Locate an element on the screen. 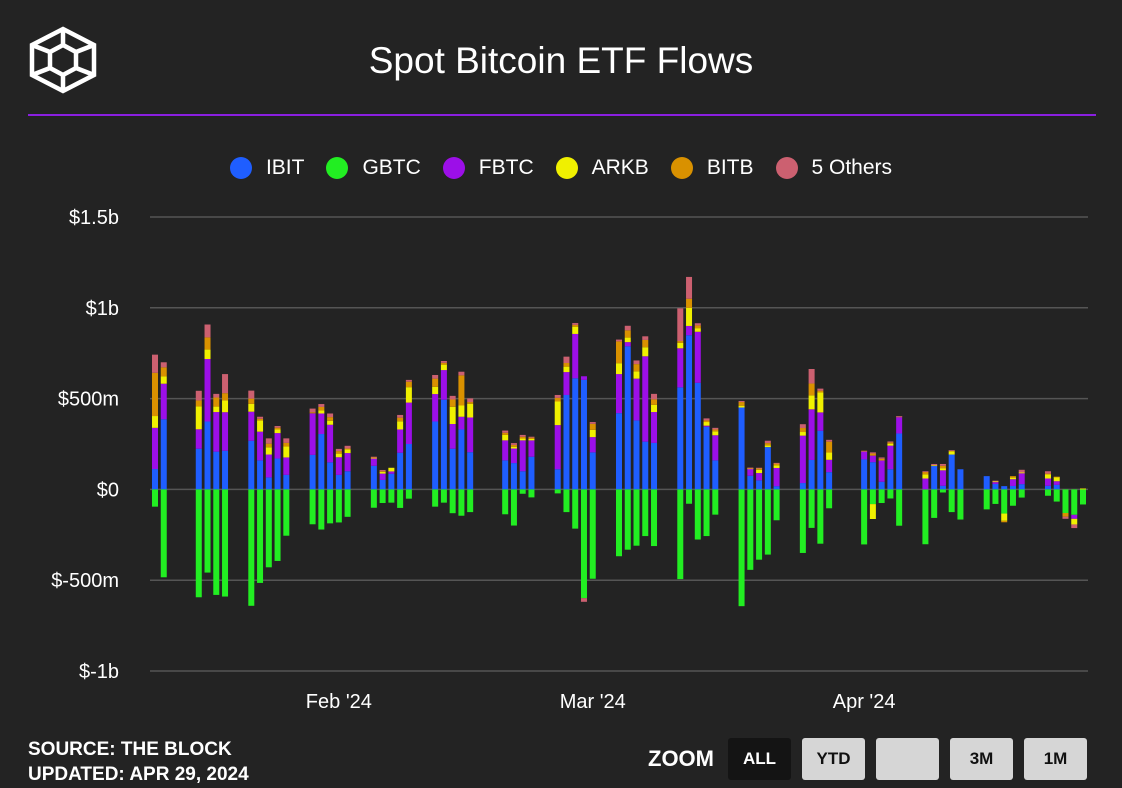 The image size is (1122, 788). zoom-blank-button is located at coordinates (907, 759).